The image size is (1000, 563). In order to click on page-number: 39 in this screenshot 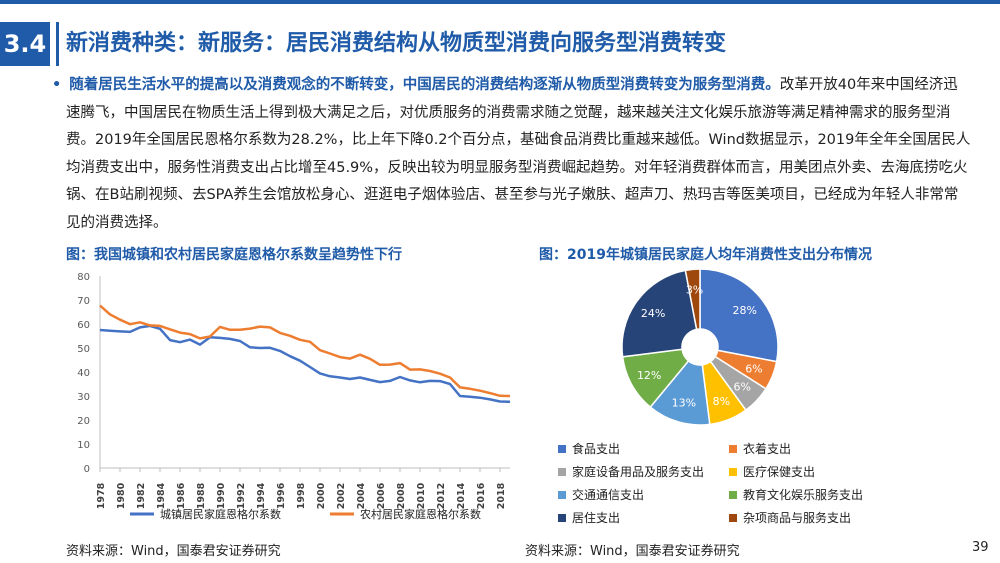, I will do `click(980, 547)`.